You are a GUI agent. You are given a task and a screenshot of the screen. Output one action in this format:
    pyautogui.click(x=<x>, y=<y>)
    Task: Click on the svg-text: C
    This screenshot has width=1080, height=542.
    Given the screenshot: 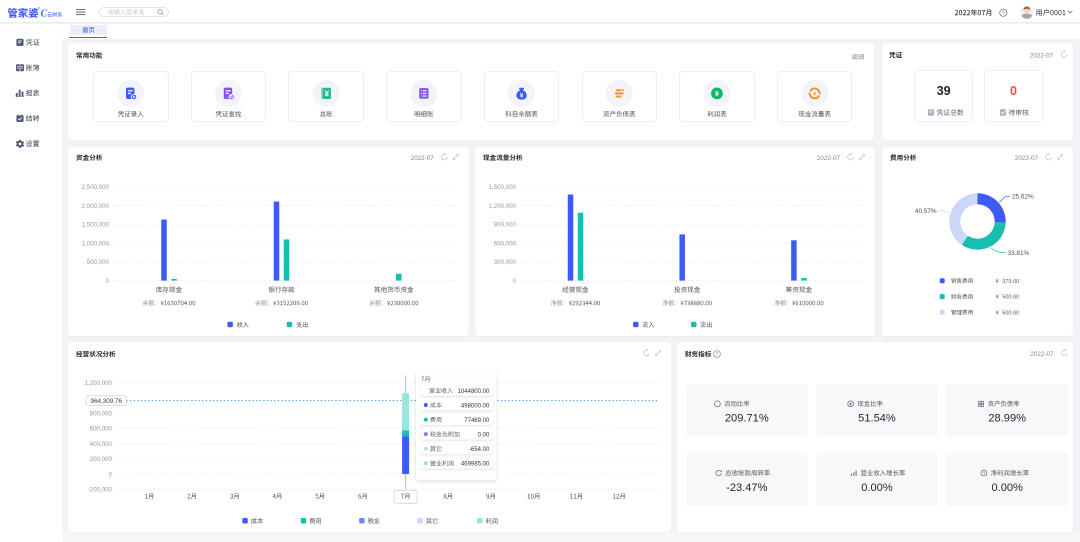 What is the action you would take?
    pyautogui.click(x=44, y=13)
    